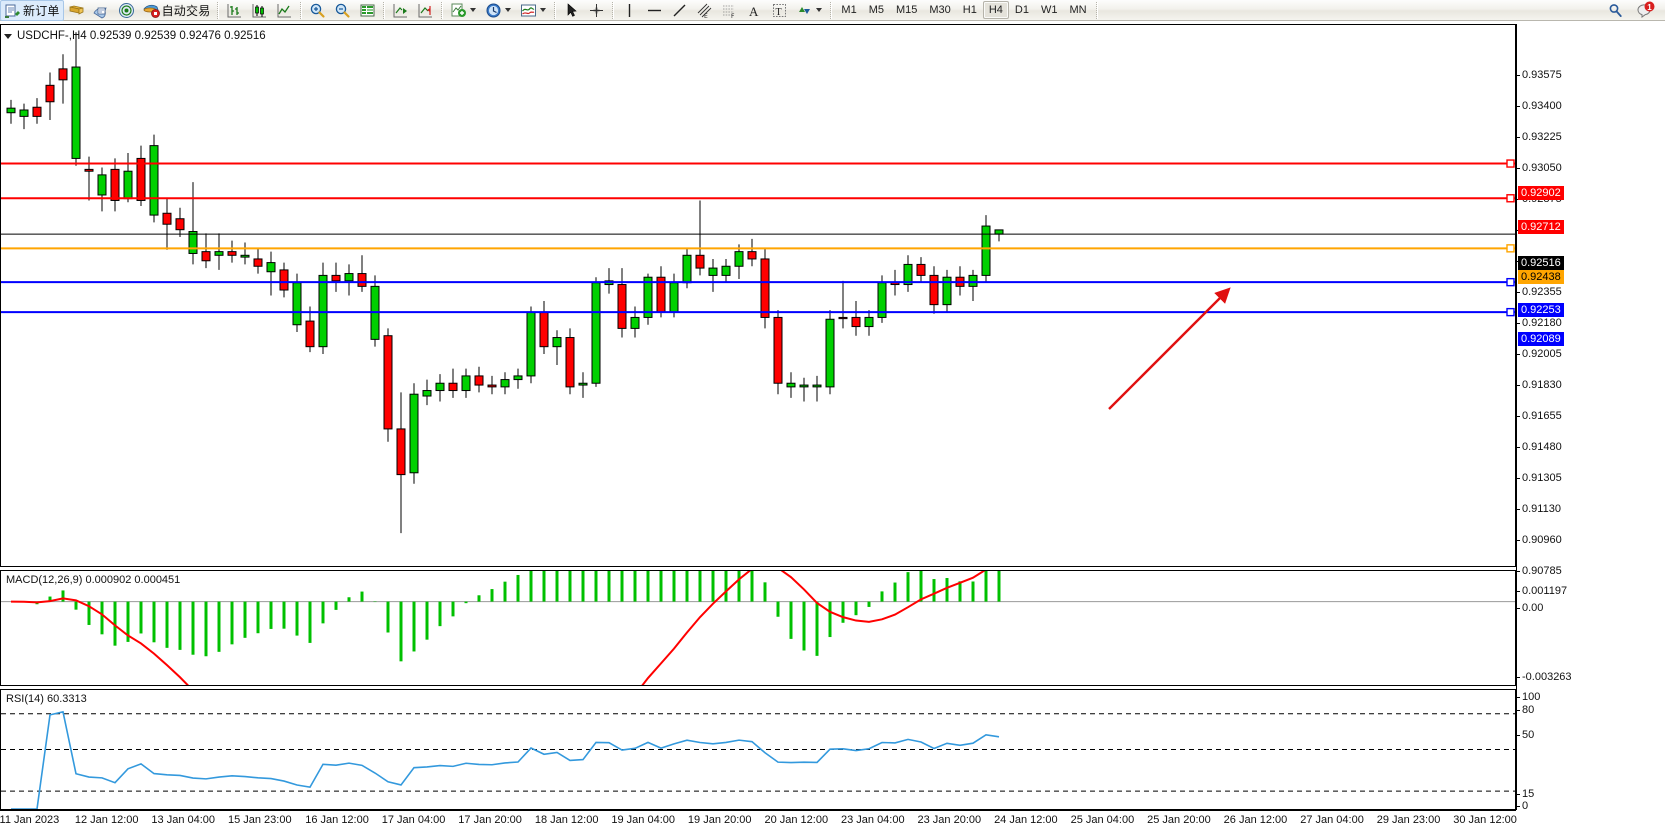  I want to click on rsi-indicator-pane: RSI(14) 60.3313, so click(758, 749).